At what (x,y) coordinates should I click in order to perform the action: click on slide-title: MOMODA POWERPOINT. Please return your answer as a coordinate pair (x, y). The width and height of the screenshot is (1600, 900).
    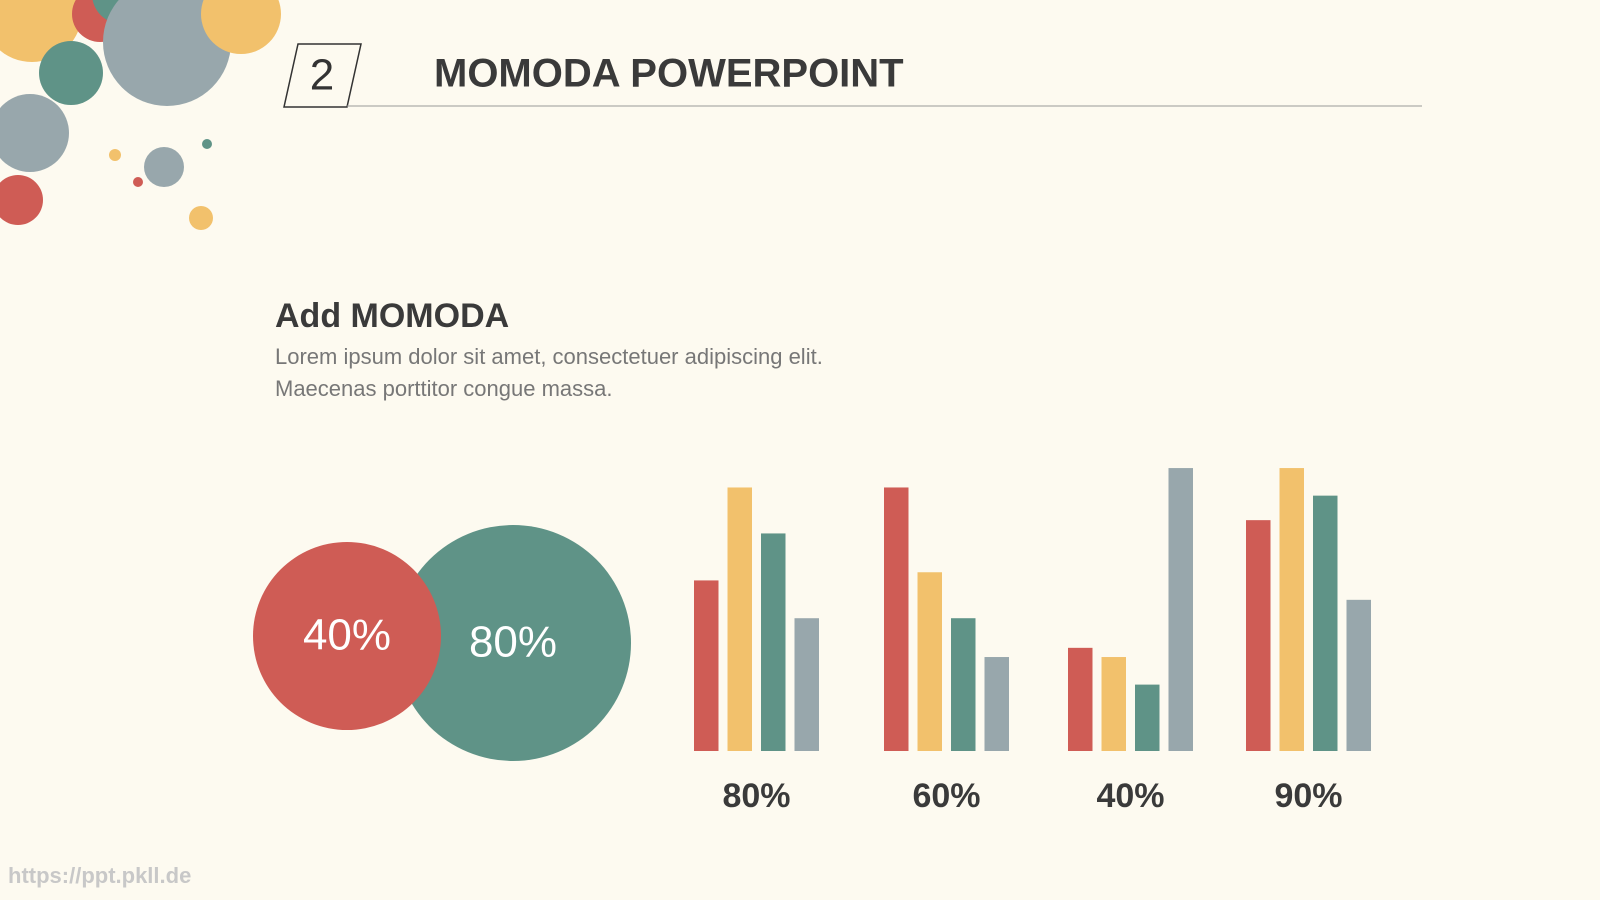
    Looking at the image, I should click on (669, 74).